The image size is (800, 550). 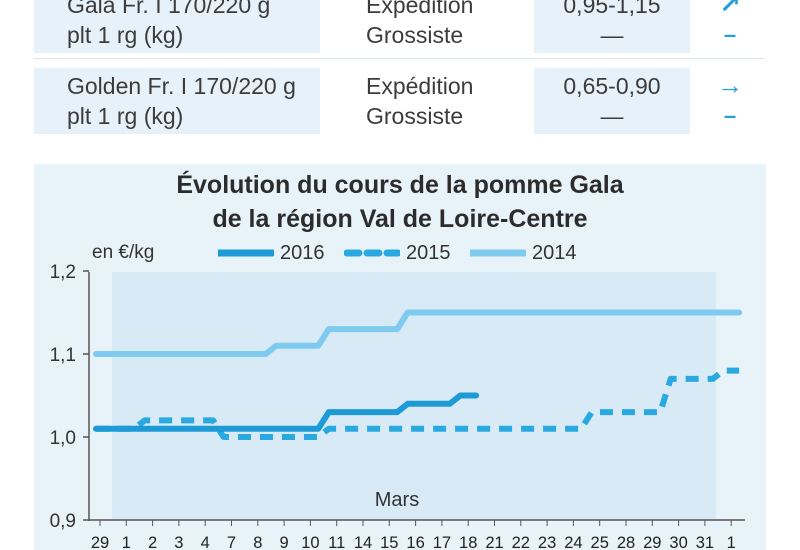 I want to click on x-tick-label: 16, so click(x=415, y=542).